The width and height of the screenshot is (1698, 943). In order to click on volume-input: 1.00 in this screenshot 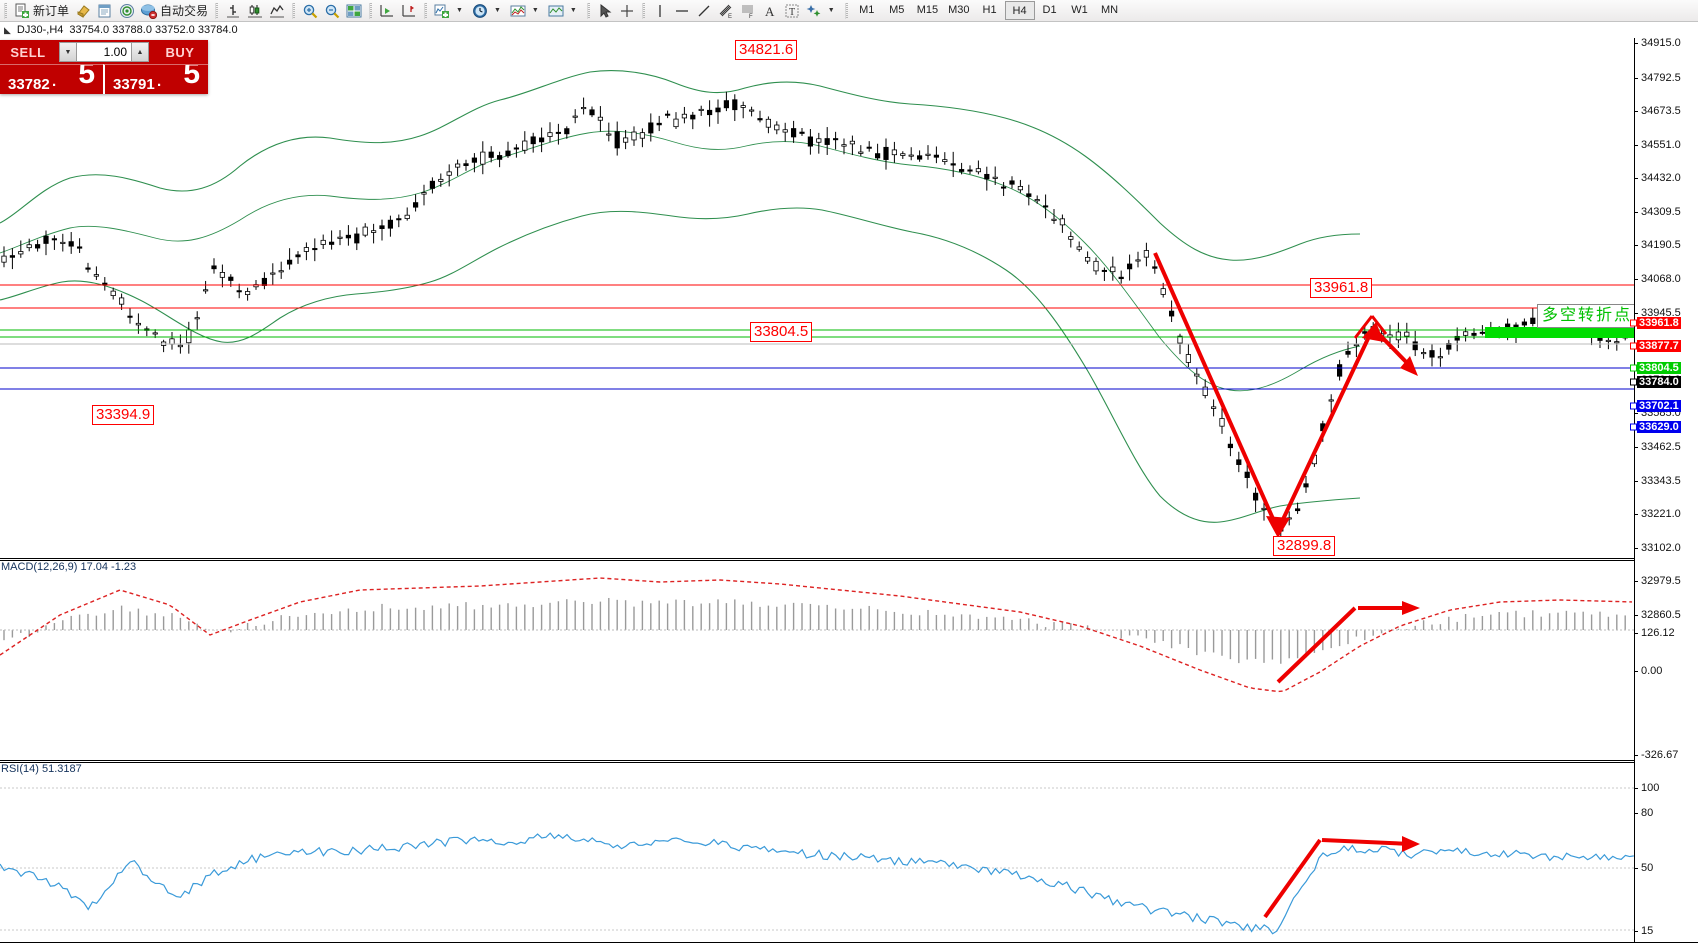, I will do `click(104, 52)`.